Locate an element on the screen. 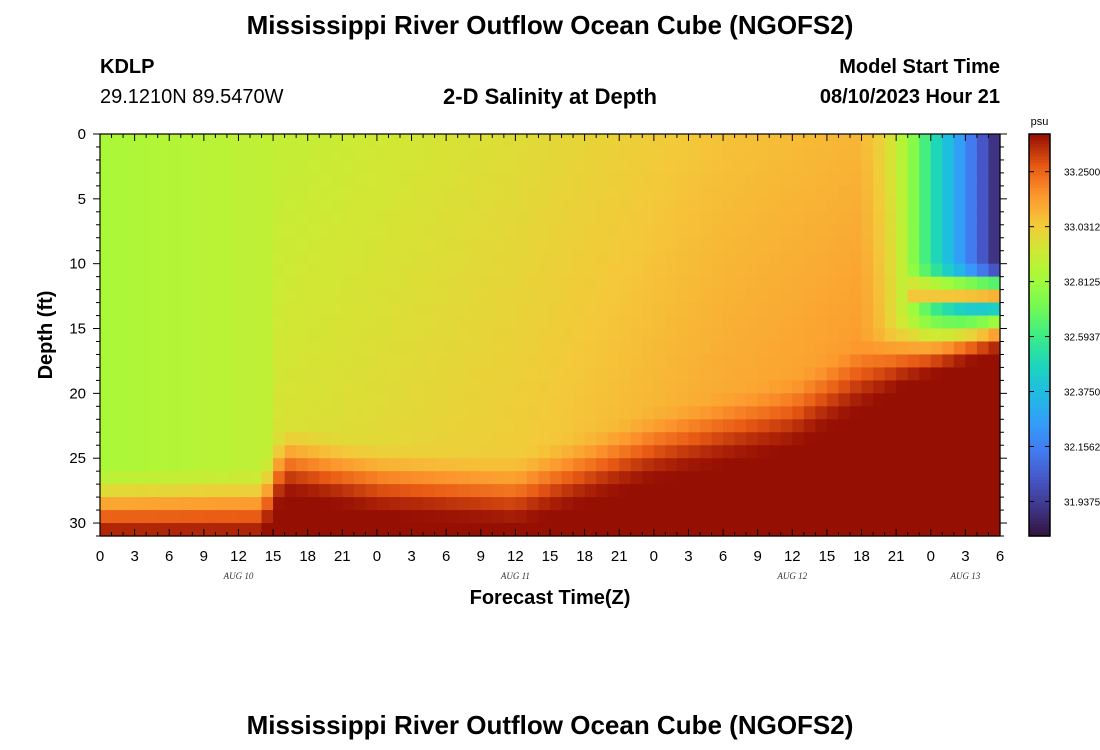  chart-subtitle: 2-D Salinity at Depth is located at coordinates (550, 96).